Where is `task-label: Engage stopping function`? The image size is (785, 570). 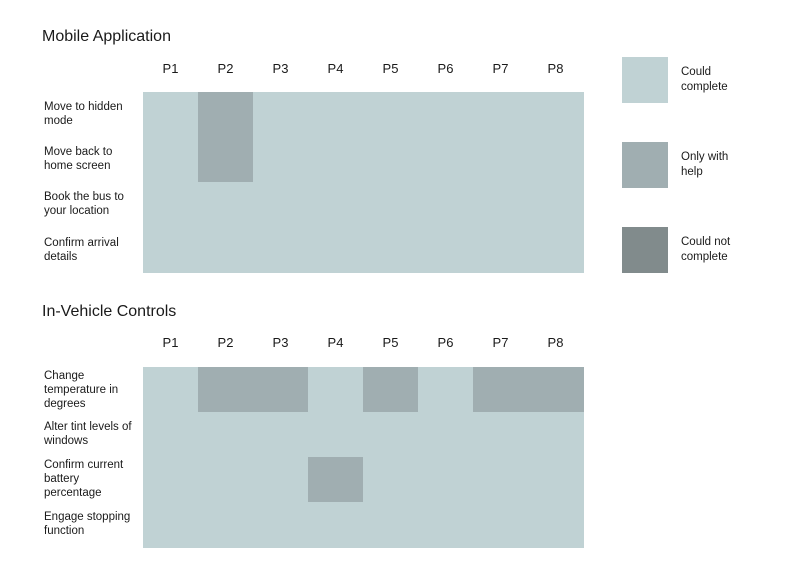 task-label: Engage stopping function is located at coordinates (94, 524).